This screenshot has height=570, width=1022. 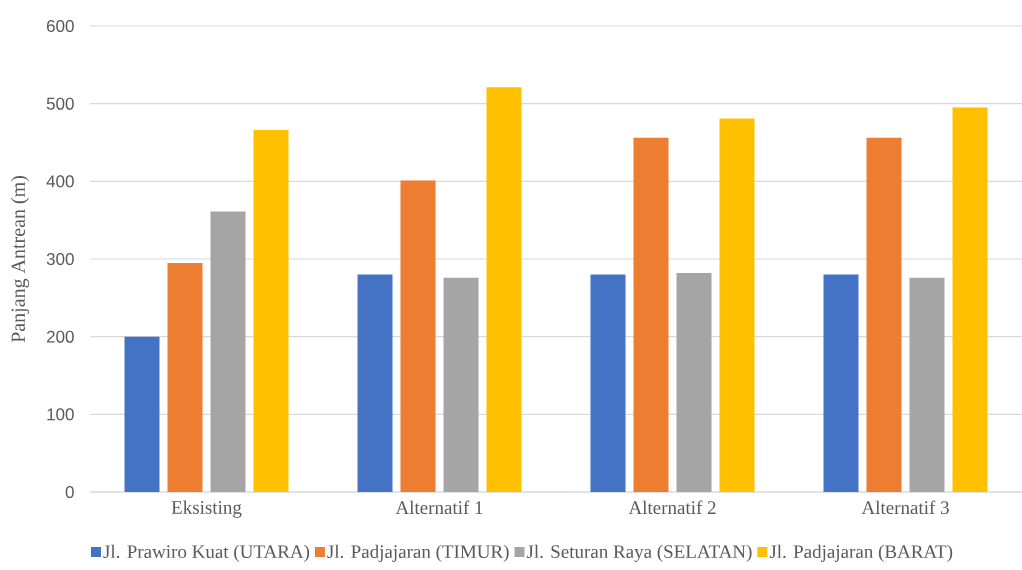 What do you see at coordinates (60, 103) in the screenshot?
I see `y-tick-label: 500` at bounding box center [60, 103].